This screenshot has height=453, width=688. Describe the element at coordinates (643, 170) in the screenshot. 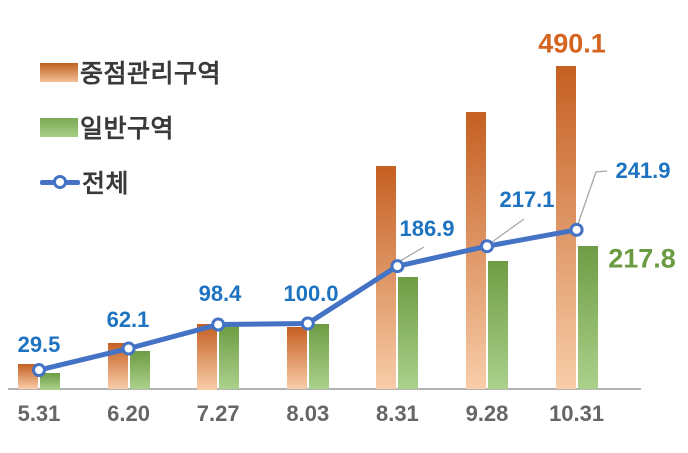

I see `line-value-label-10.31: 241.9` at that location.